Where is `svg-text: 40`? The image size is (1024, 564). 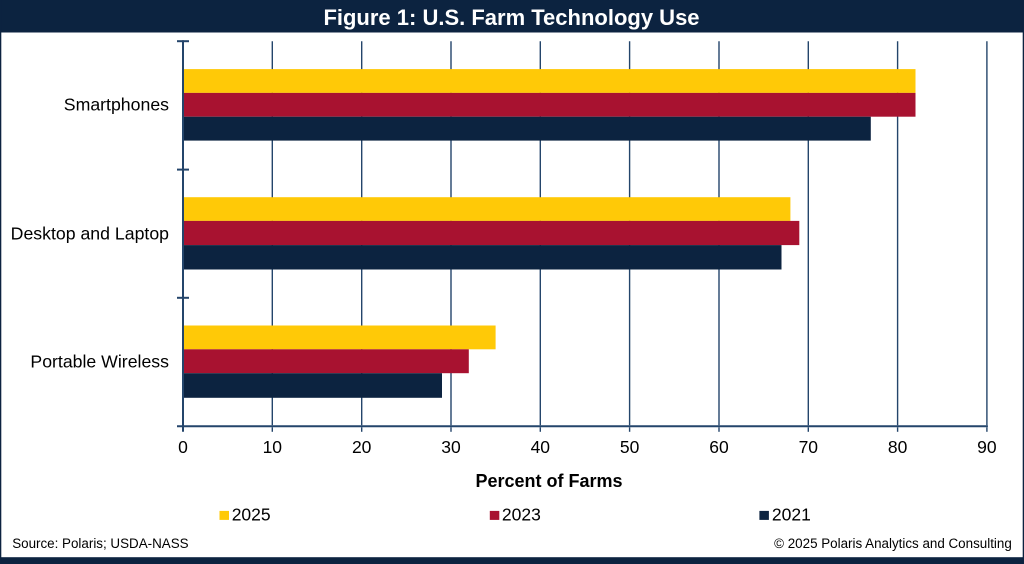
svg-text: 40 is located at coordinates (541, 447).